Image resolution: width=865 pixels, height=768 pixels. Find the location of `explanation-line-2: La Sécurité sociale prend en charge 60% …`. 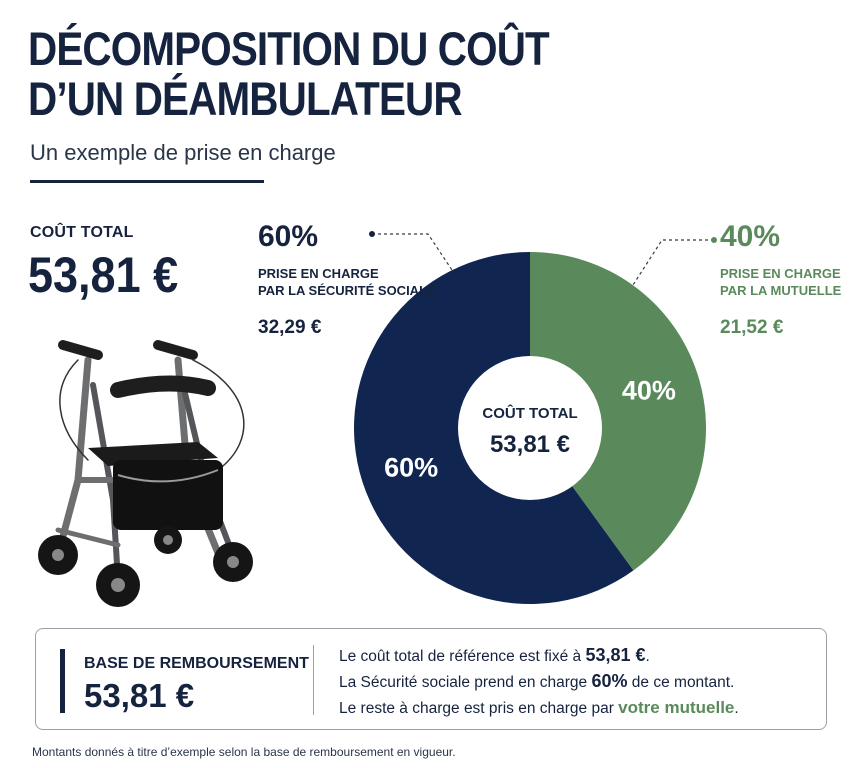

explanation-line-2: La Sécurité sociale prend en charge 60% … is located at coordinates (537, 681).